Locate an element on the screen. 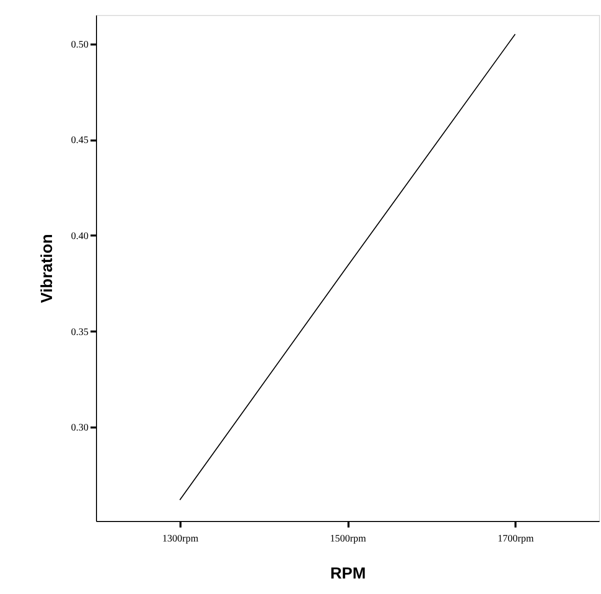 The height and width of the screenshot is (594, 601). x-tick-label: 1700rpm is located at coordinates (516, 539).